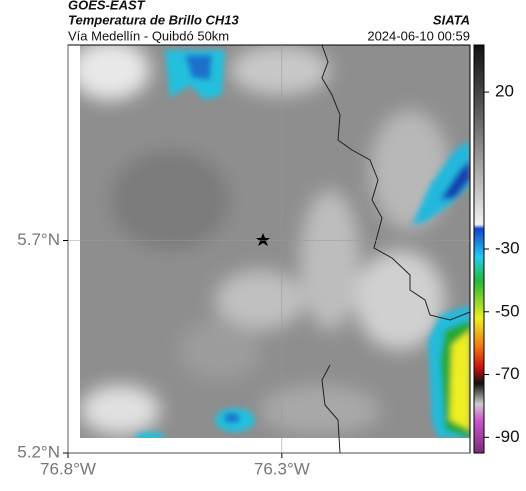 The width and height of the screenshot is (526, 491). I want to click on colorbar-label: -50, so click(507, 310).